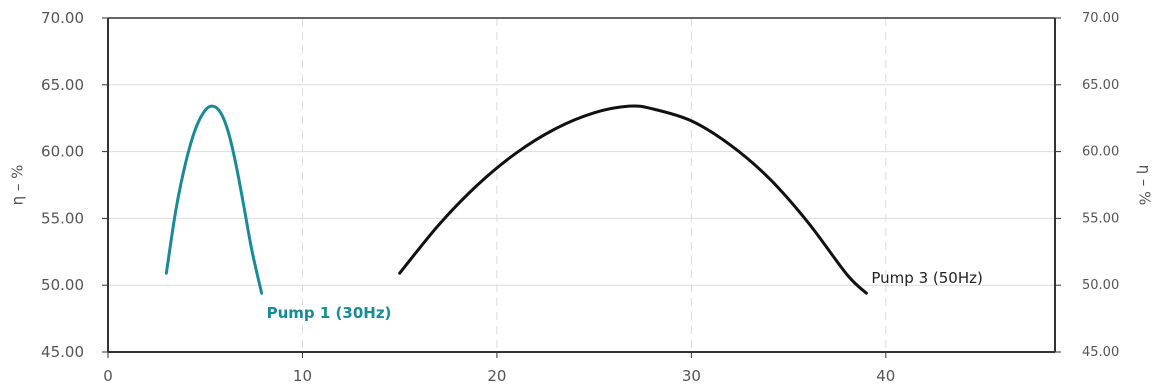 The height and width of the screenshot is (387, 1160). What do you see at coordinates (1100, 352) in the screenshot?
I see `y-tick-label-right: 45.00` at bounding box center [1100, 352].